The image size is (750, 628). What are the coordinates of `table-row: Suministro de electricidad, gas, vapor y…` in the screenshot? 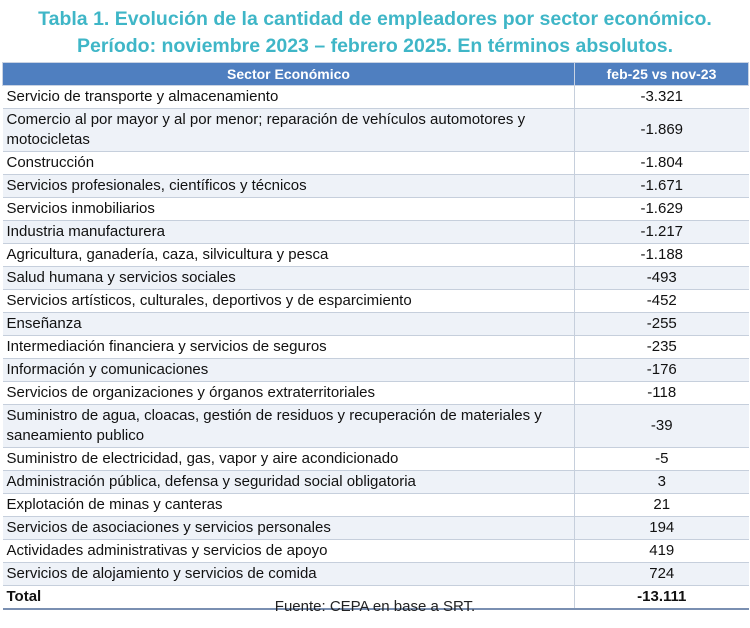 It's located at (375, 459).